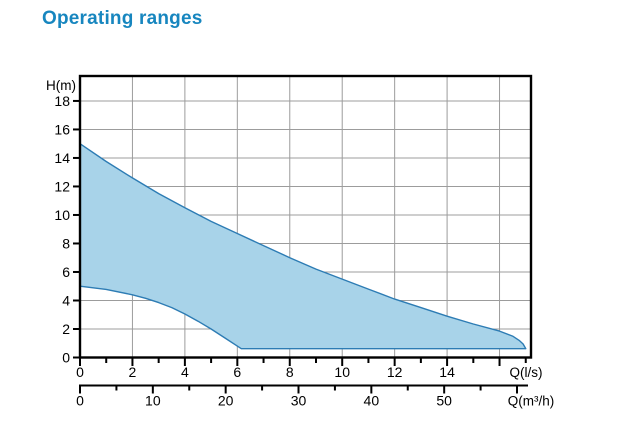 The image size is (620, 424). Describe the element at coordinates (66, 329) in the screenshot. I see `y-axis-tick-label: 2` at that location.